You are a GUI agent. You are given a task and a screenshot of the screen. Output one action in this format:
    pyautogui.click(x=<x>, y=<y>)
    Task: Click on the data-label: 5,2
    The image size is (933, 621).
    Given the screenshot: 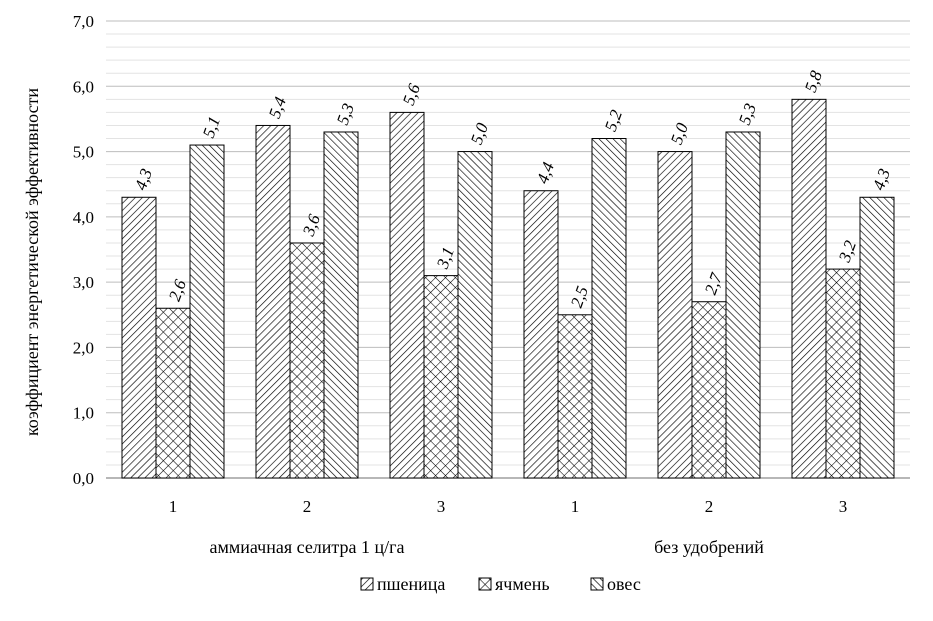 What is the action you would take?
    pyautogui.click(x=613, y=120)
    